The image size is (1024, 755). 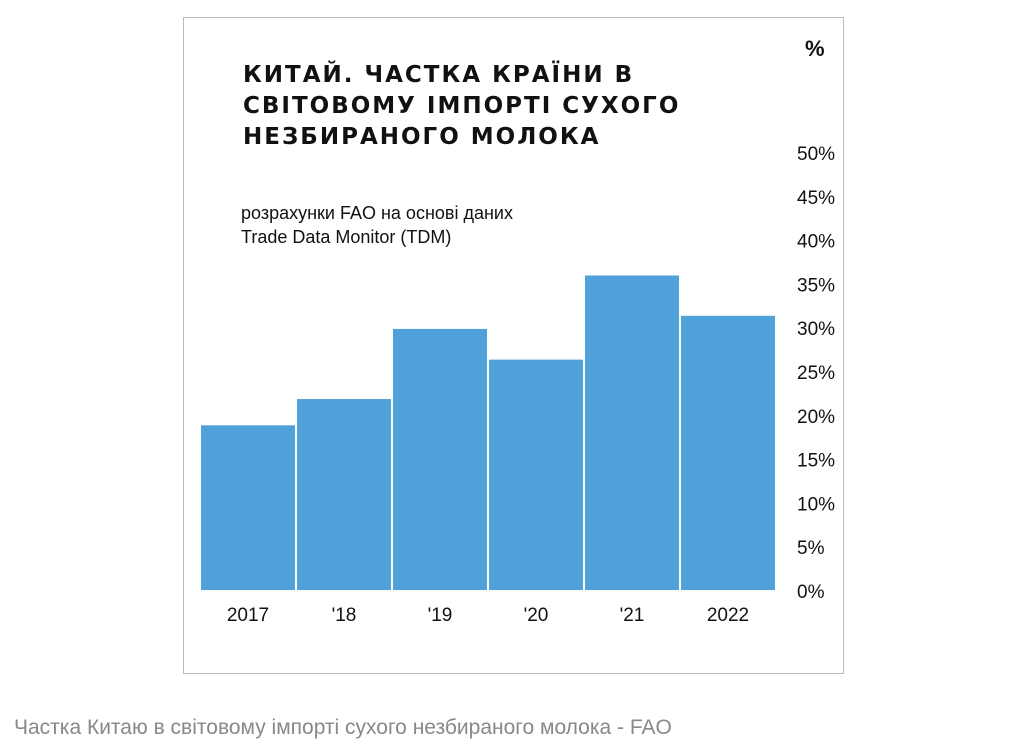 I want to click on bar-2022, so click(x=728, y=452).